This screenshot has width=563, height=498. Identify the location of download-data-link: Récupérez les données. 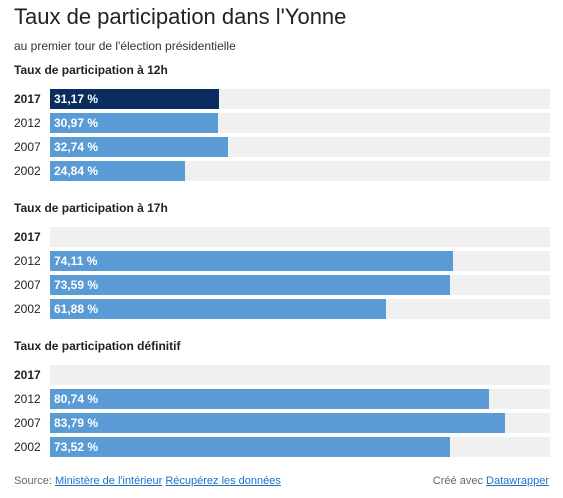
(223, 481).